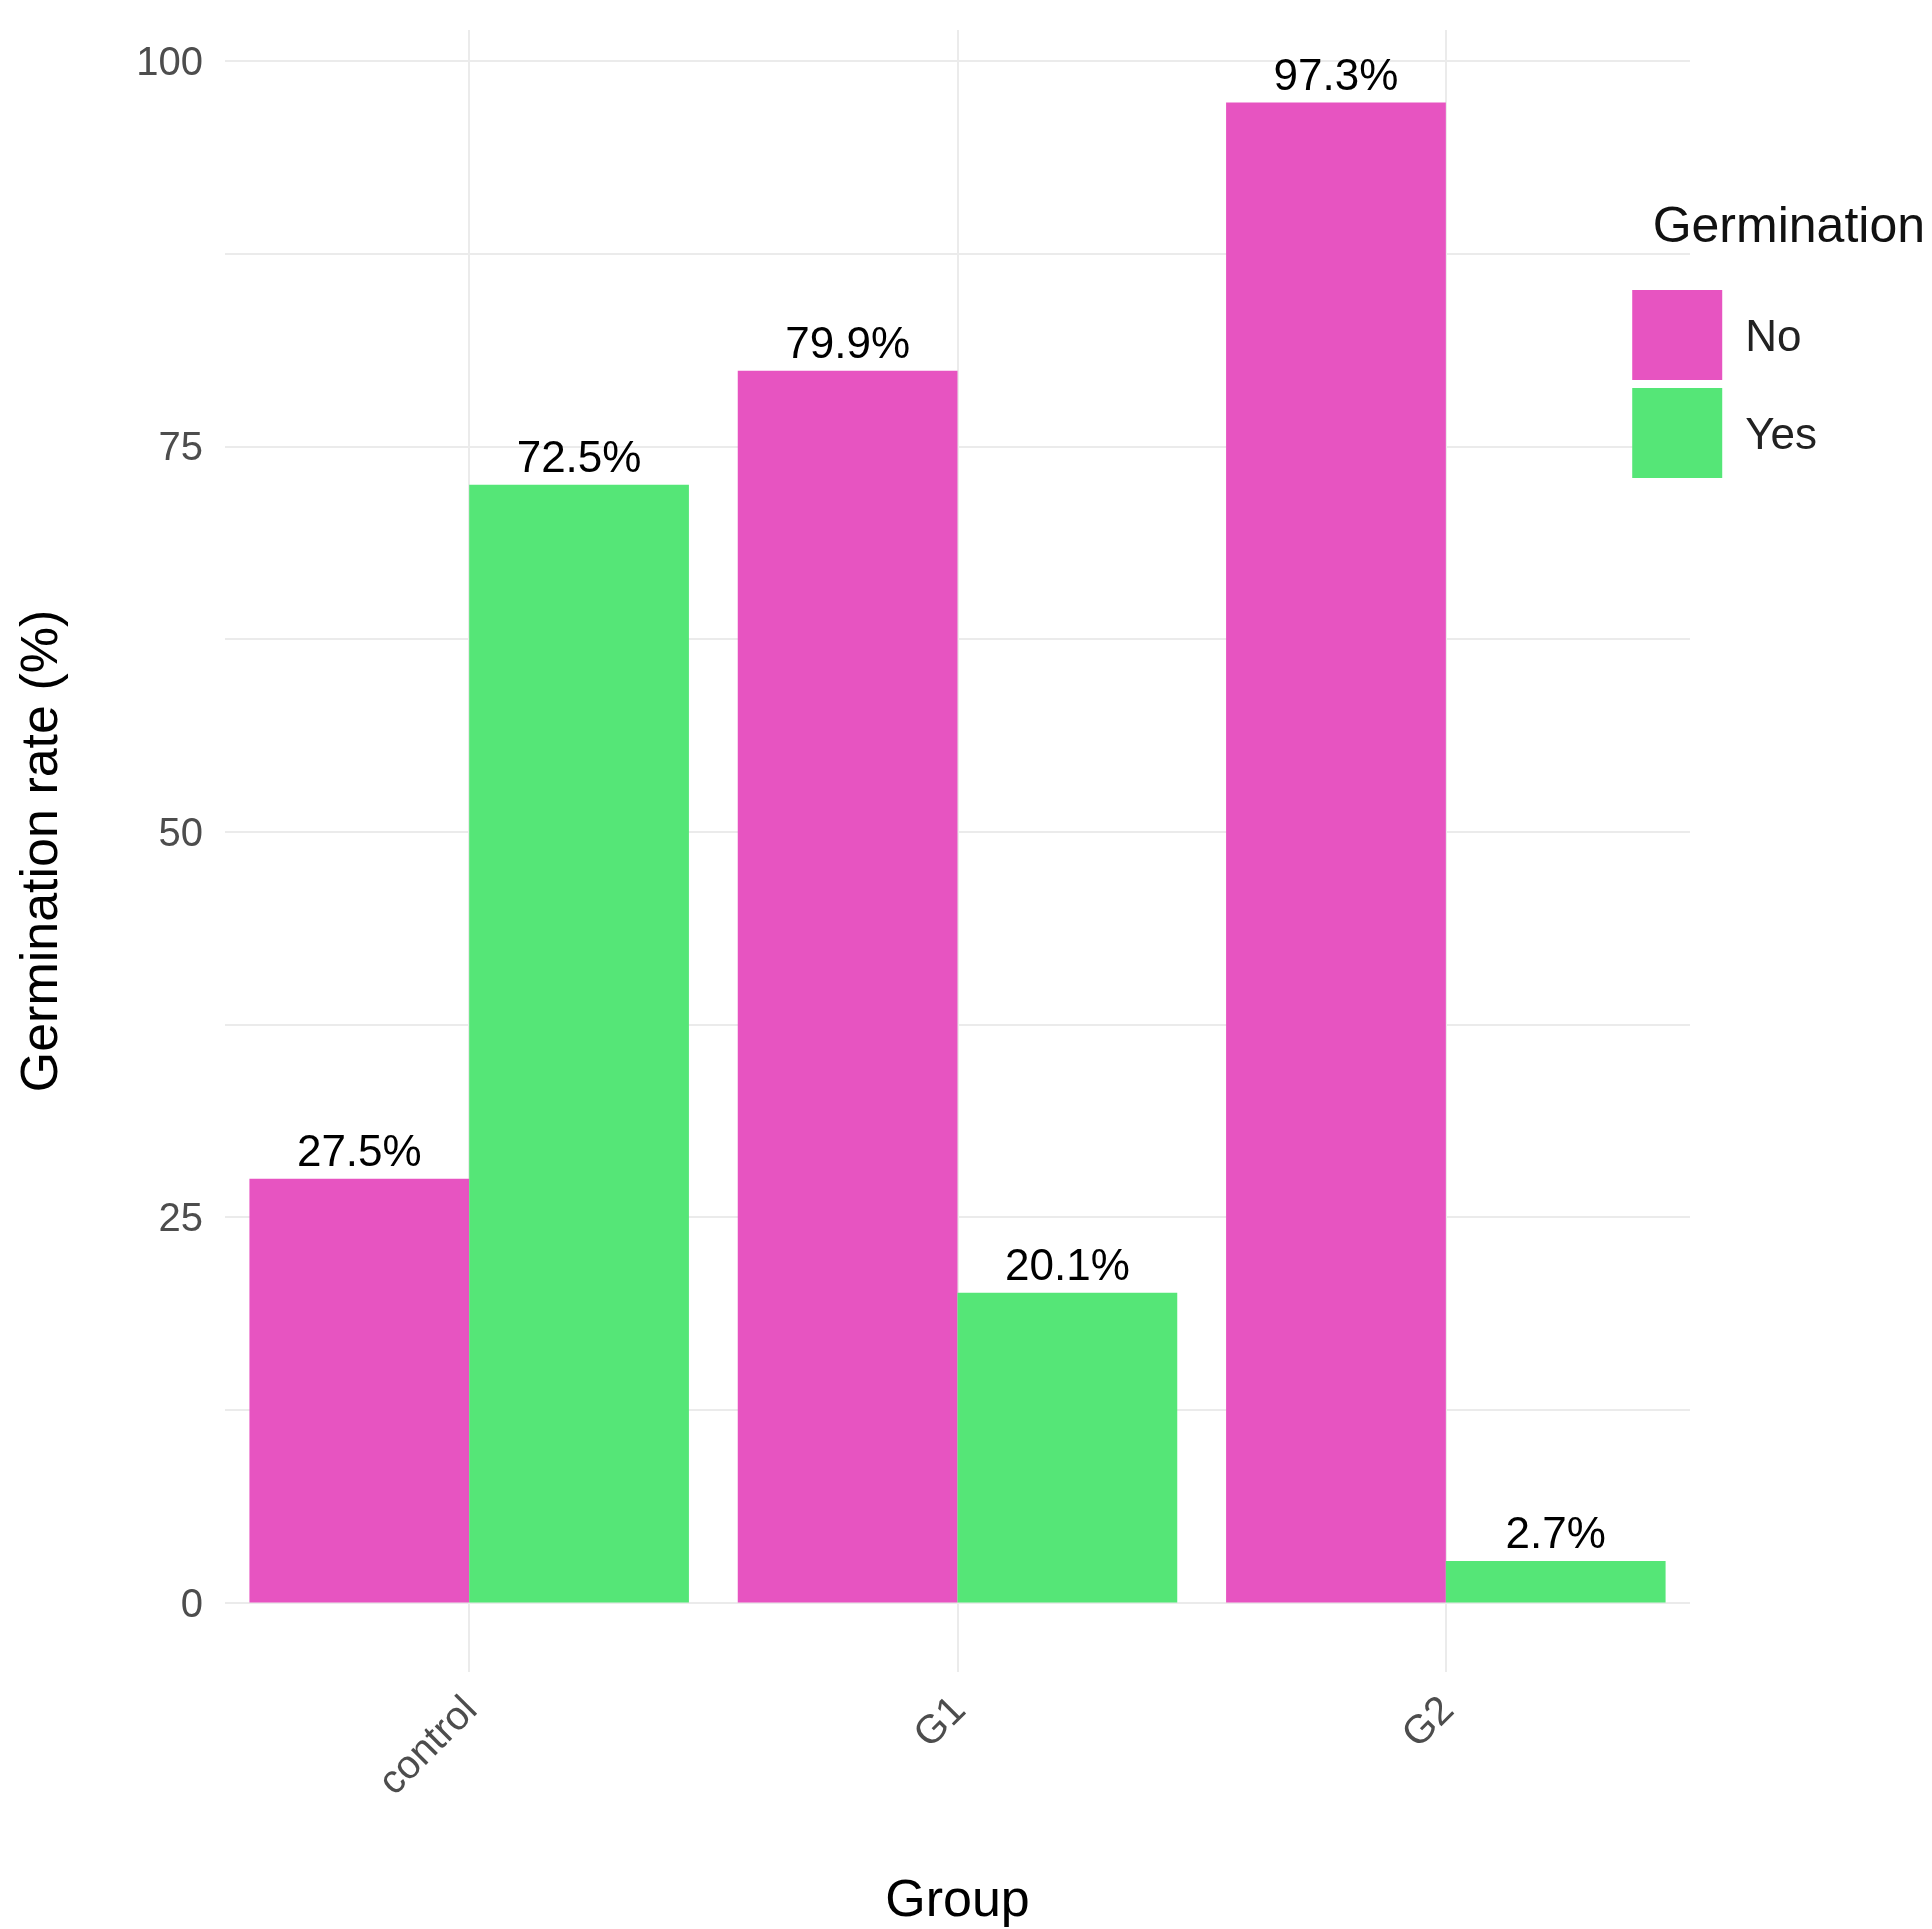 This screenshot has height=1929, width=1932. Describe the element at coordinates (1427, 1721) in the screenshot. I see `x-tick-label: G2` at that location.